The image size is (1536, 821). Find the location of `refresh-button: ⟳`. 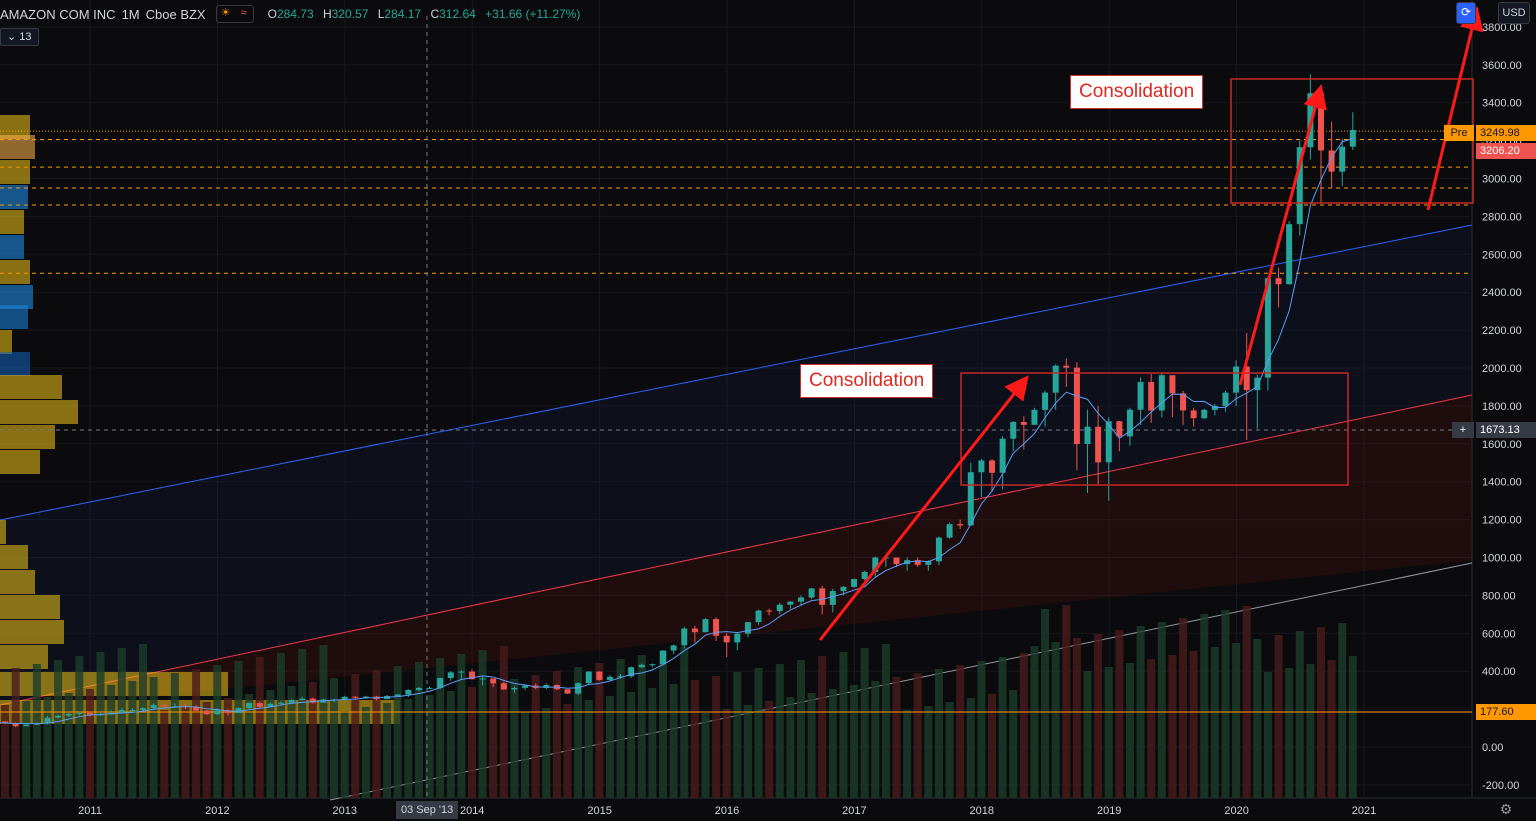

refresh-button: ⟳ is located at coordinates (1466, 13).